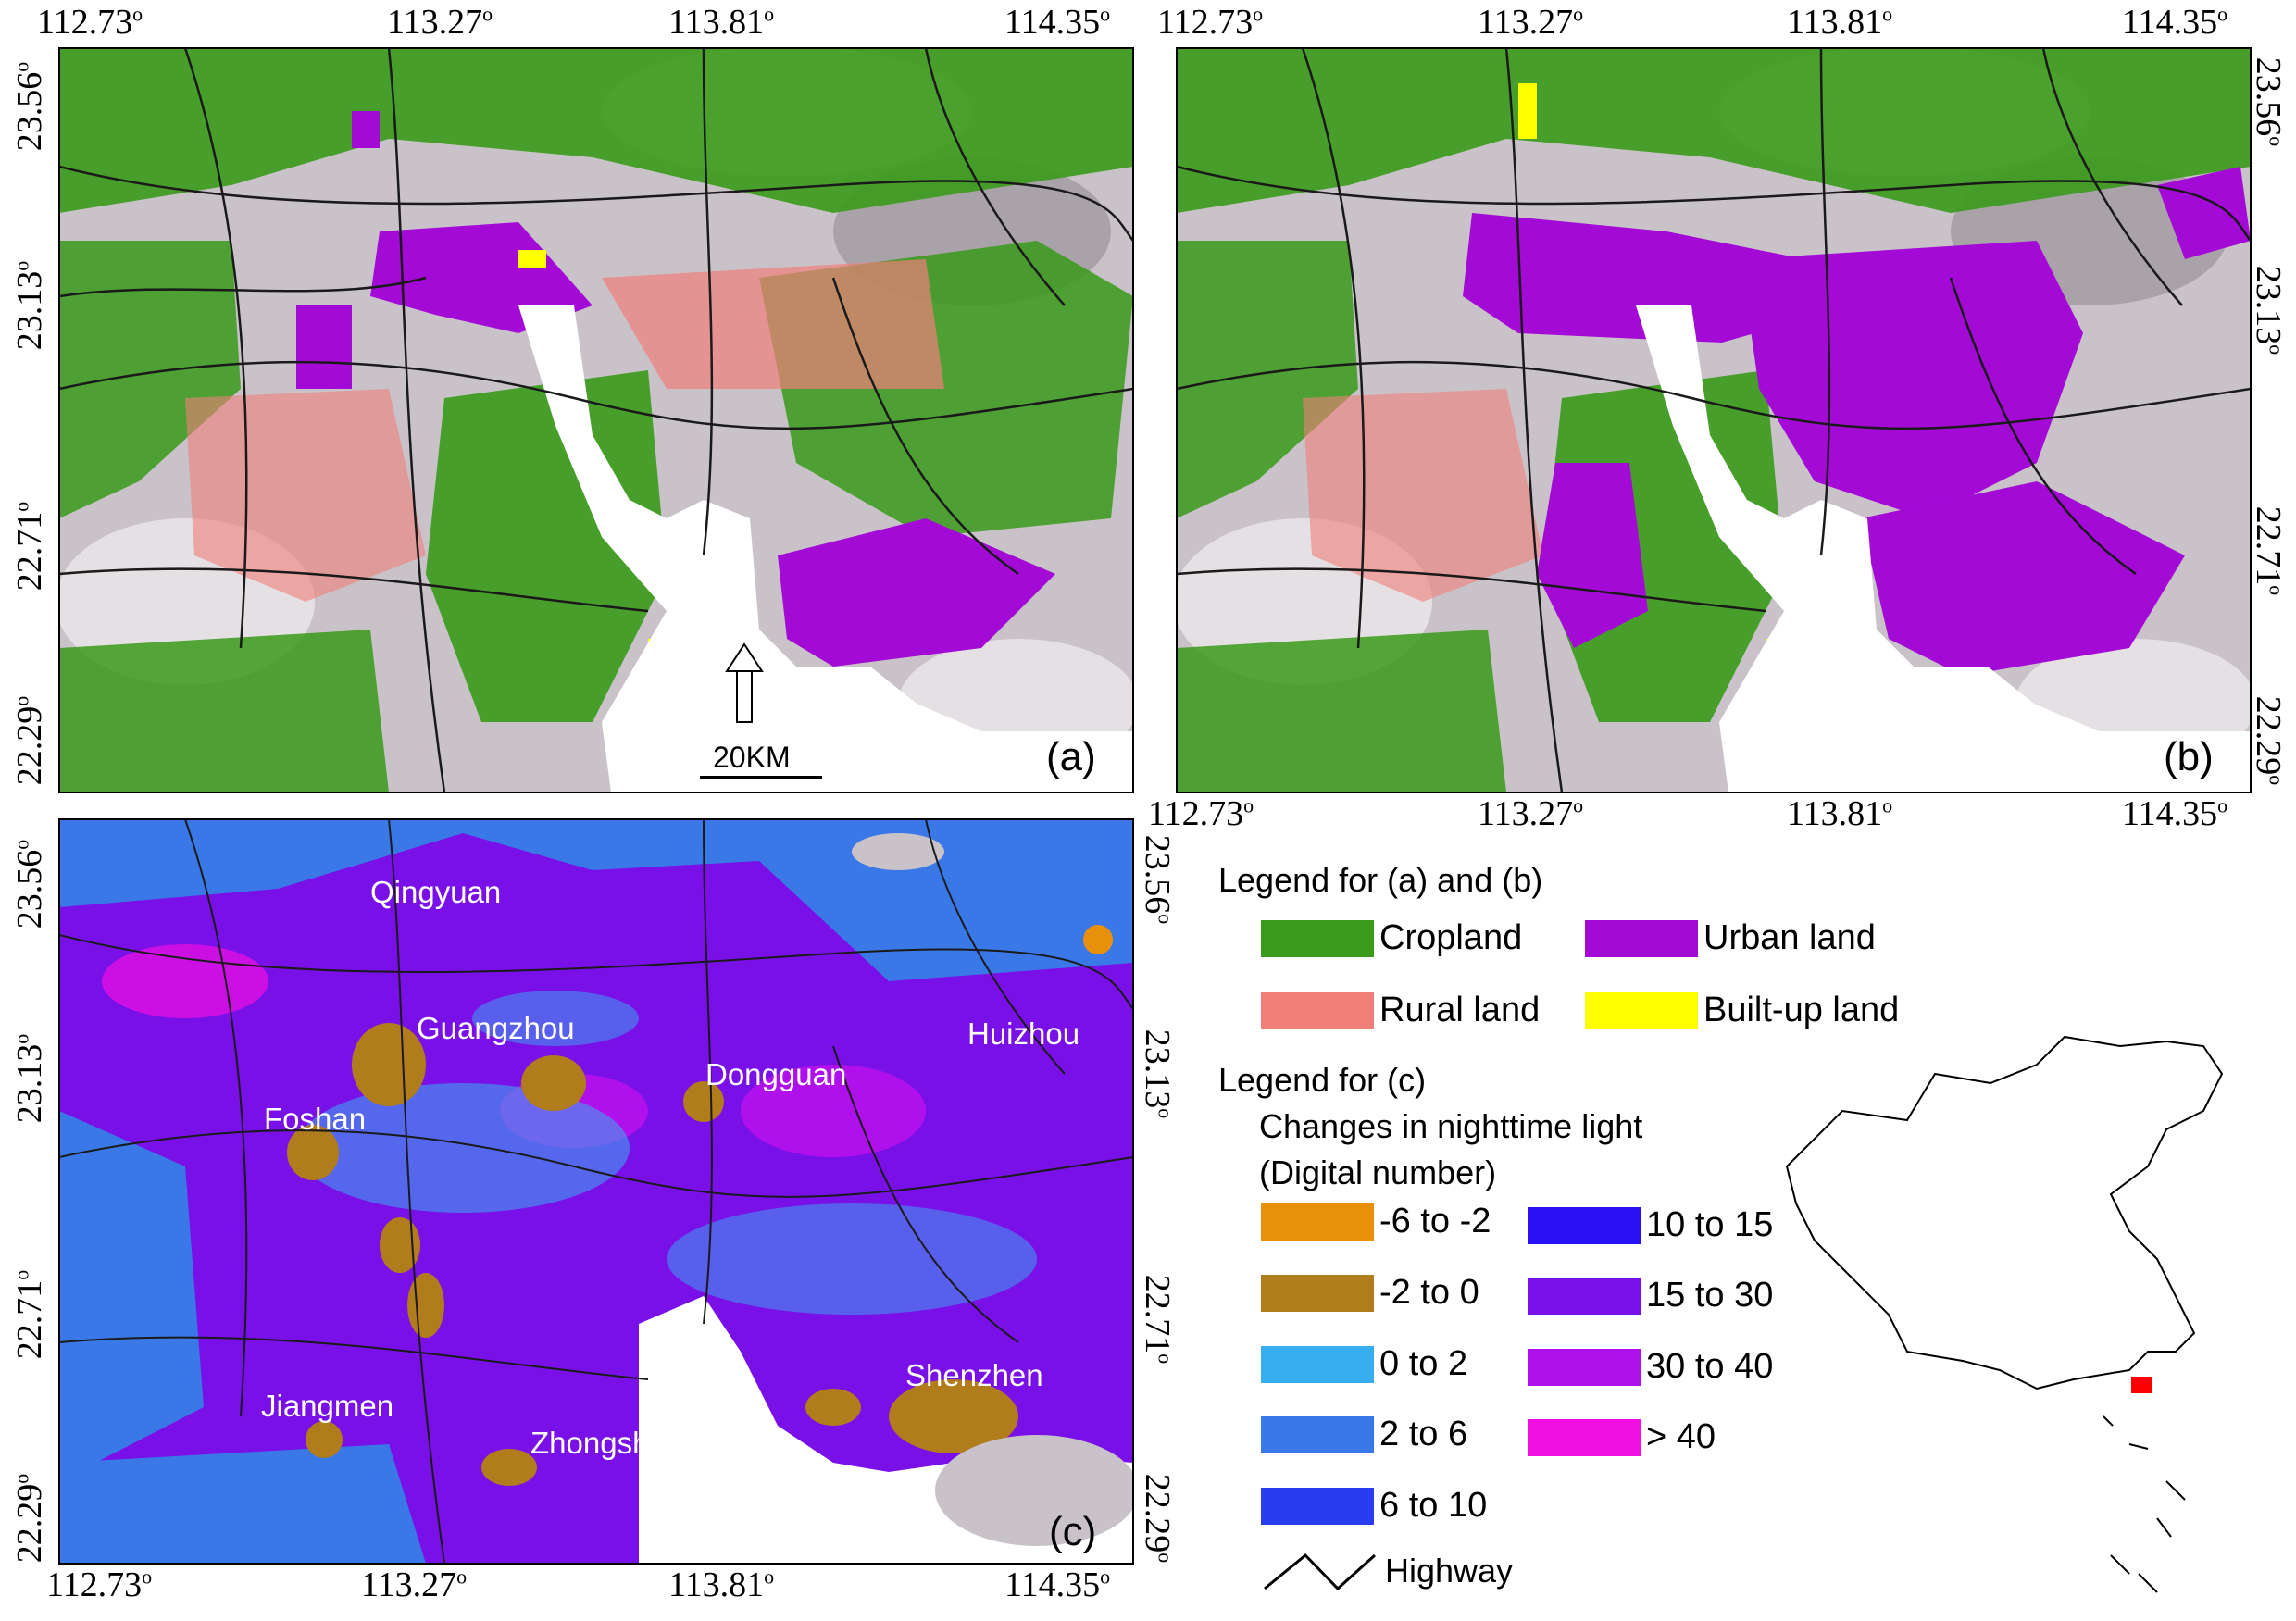  I want to click on panel-b-label: (b), so click(2189, 756).